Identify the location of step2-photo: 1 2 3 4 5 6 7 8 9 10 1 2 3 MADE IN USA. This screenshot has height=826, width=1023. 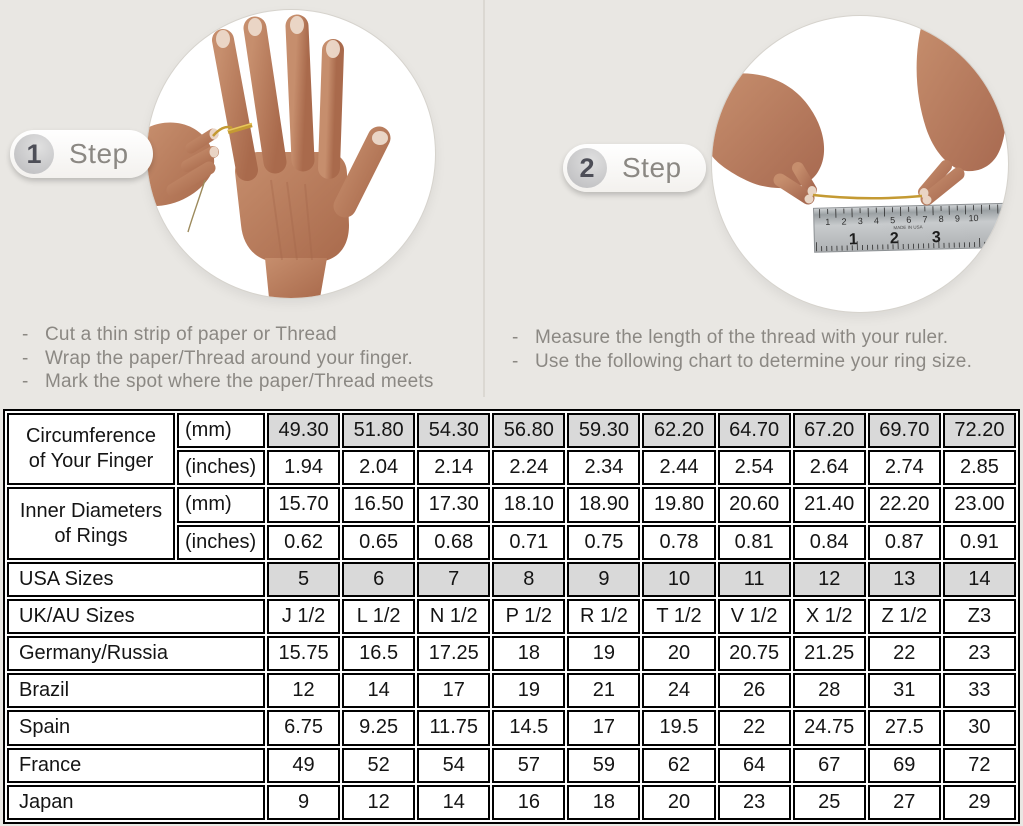
(860, 164).